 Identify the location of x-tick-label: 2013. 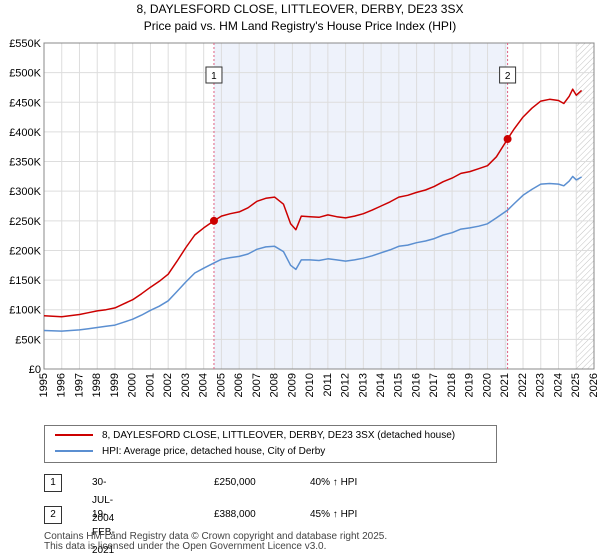
(363, 385).